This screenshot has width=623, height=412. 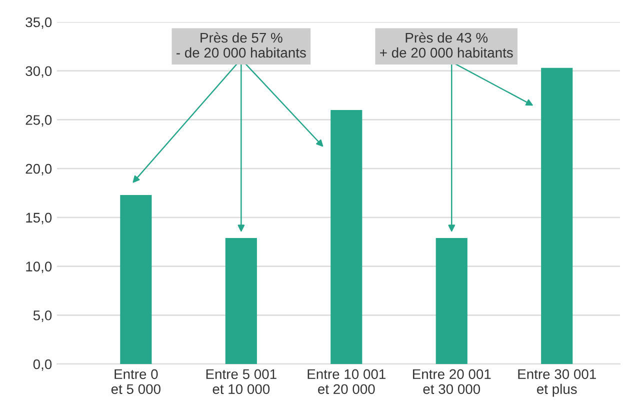 What do you see at coordinates (347, 381) in the screenshot?
I see `x-tick-label: Entre 10 001 et 20 000` at bounding box center [347, 381].